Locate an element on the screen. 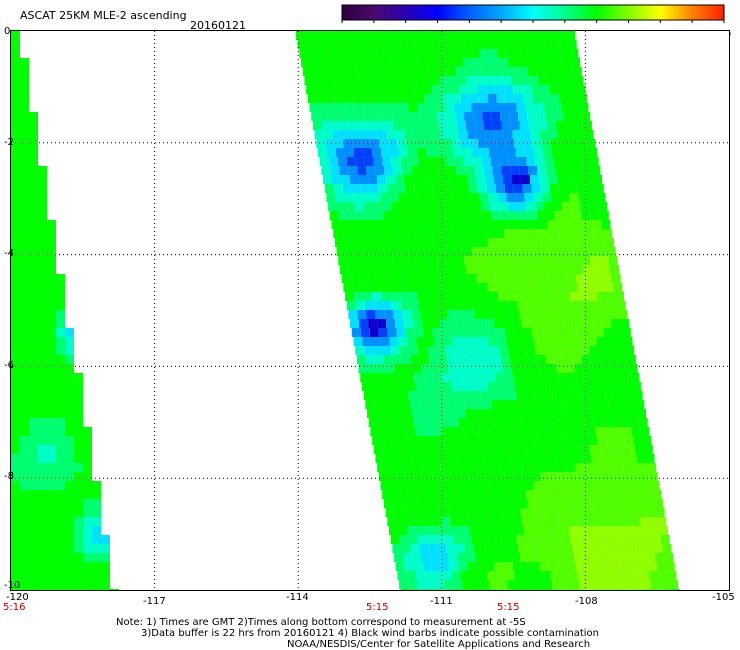  lon-label-117: -117 is located at coordinates (154, 601).